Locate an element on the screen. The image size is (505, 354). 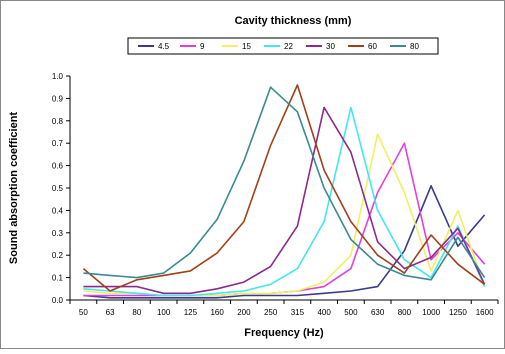
y-tick-label: 0.7 is located at coordinates (58, 143).